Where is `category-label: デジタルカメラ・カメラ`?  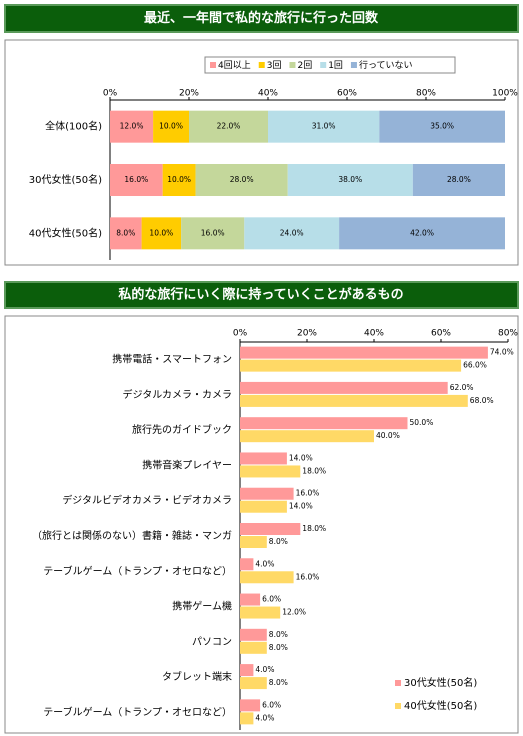 category-label: デジタルカメラ・カメラ is located at coordinates (178, 394).